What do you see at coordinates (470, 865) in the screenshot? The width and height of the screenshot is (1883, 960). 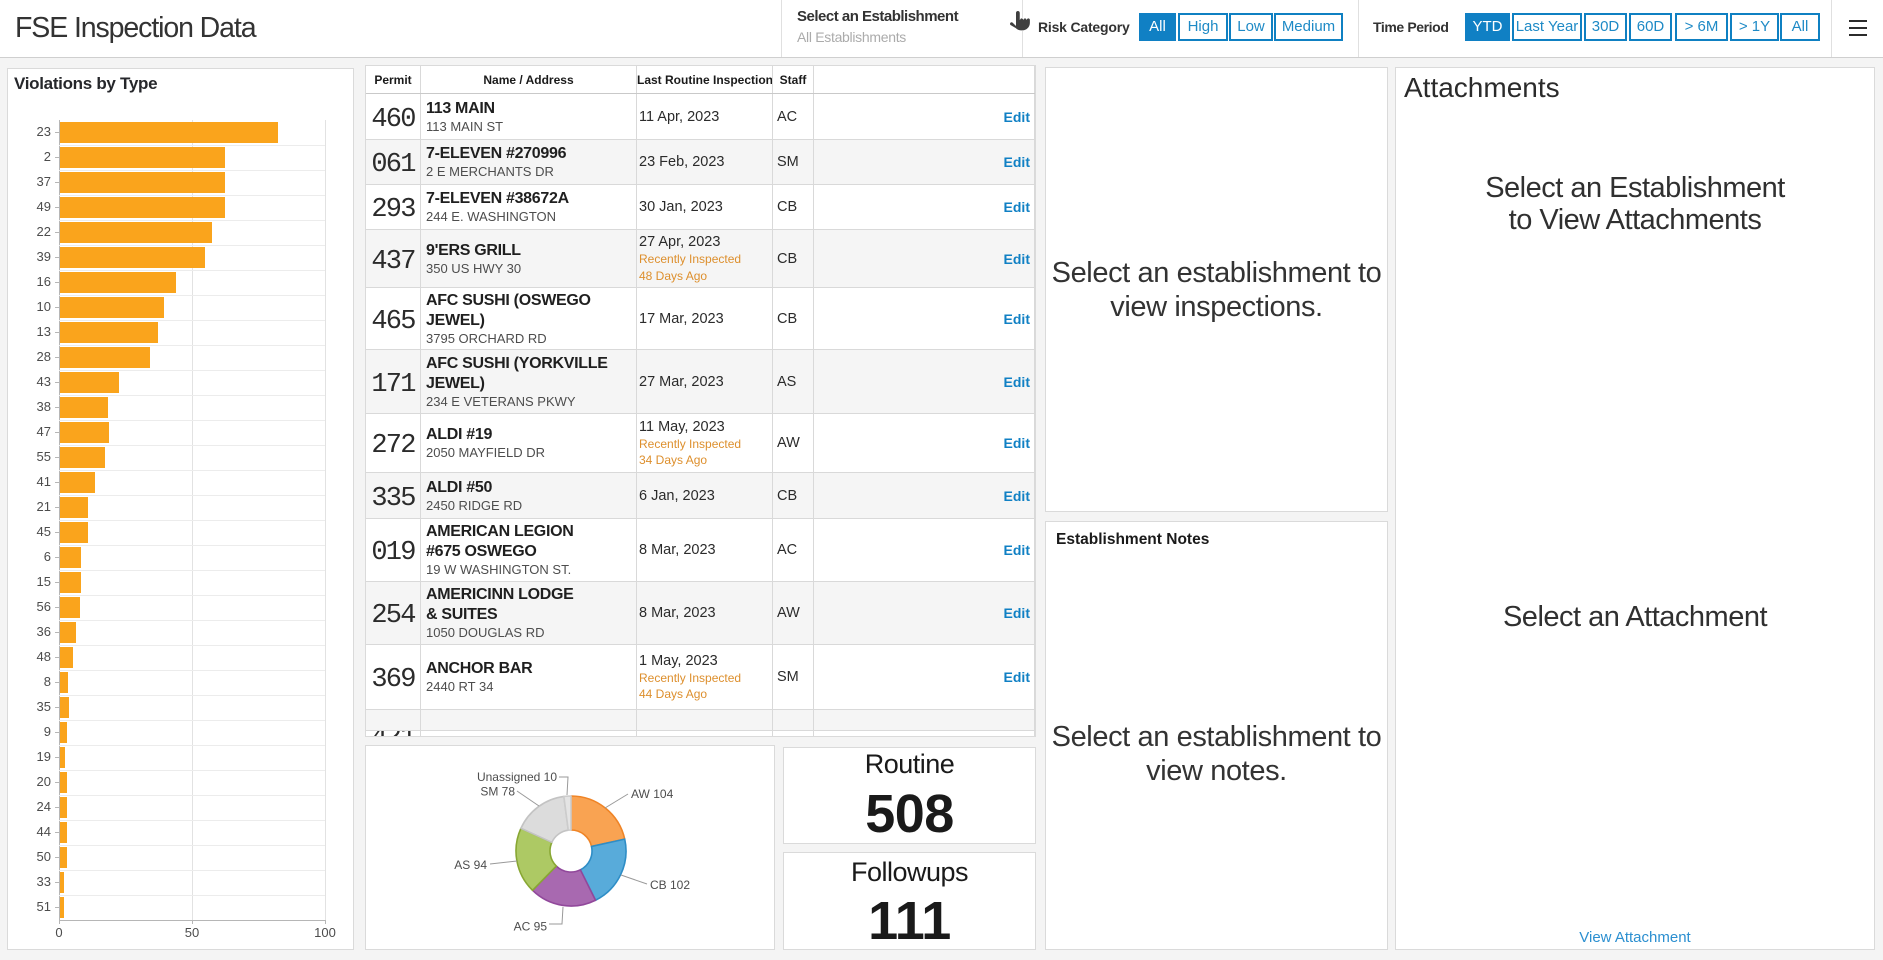 I see `svg-text: AS 94` at bounding box center [470, 865].